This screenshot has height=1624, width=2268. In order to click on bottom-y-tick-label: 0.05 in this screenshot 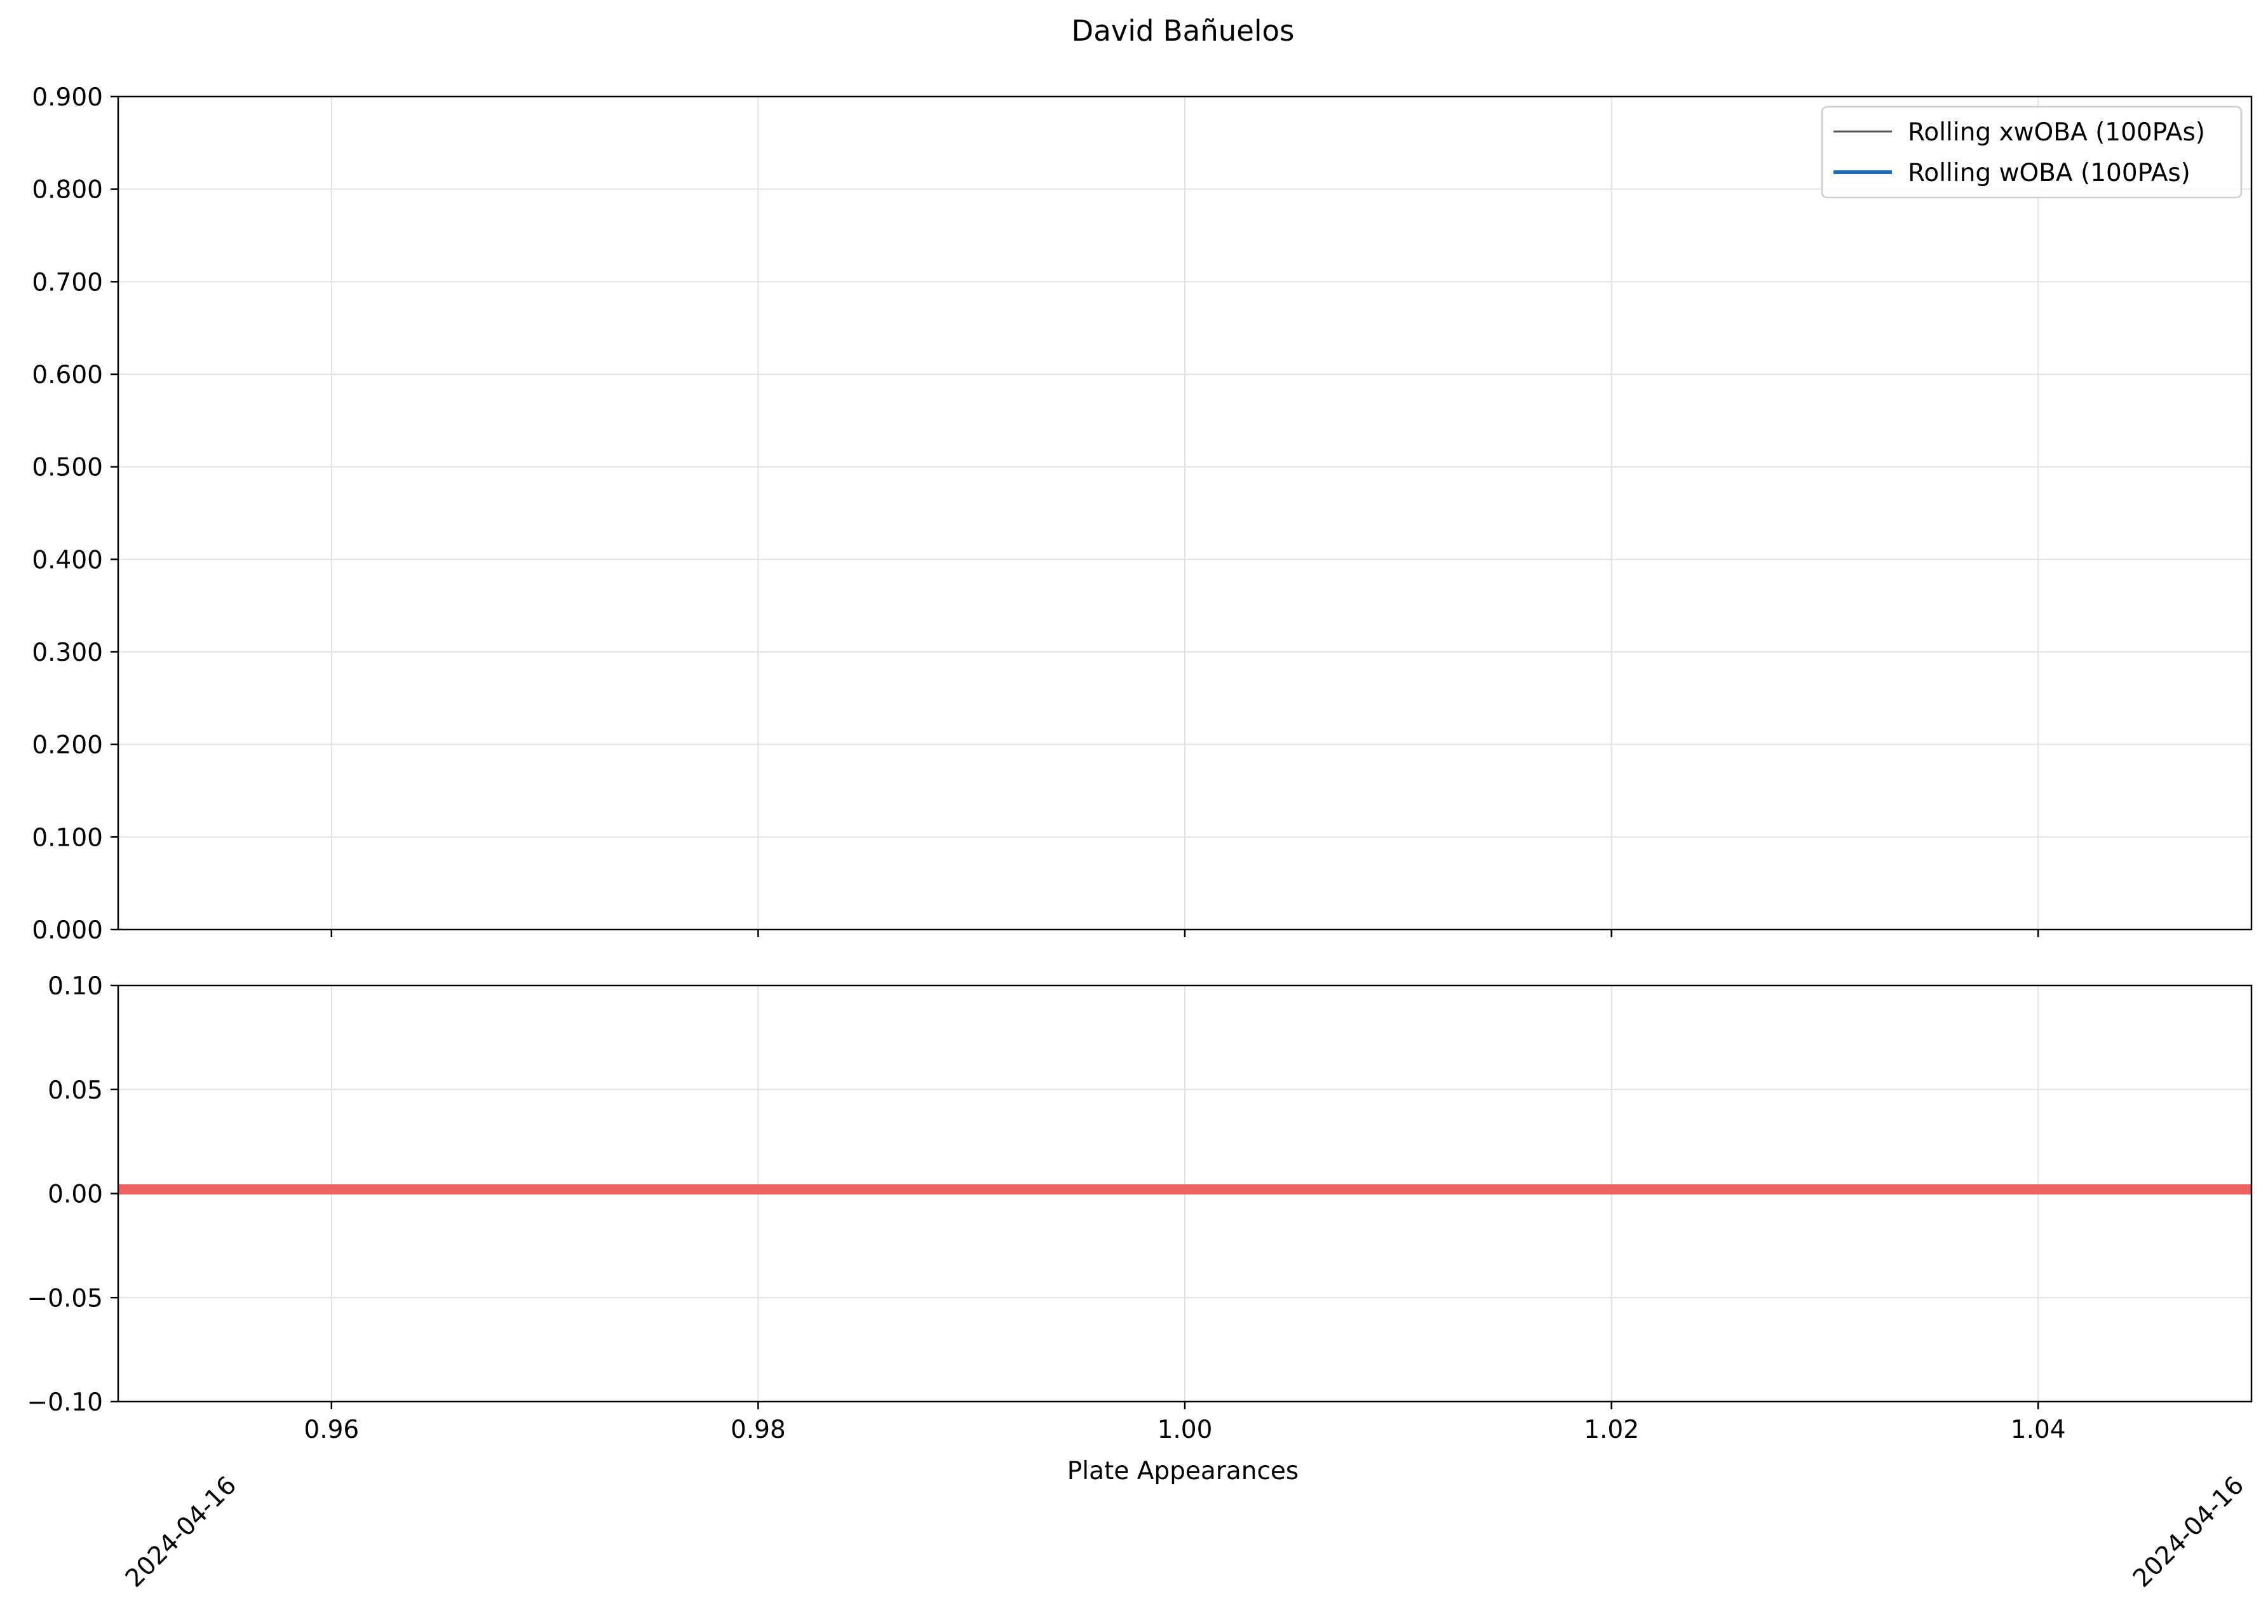, I will do `click(75, 1090)`.